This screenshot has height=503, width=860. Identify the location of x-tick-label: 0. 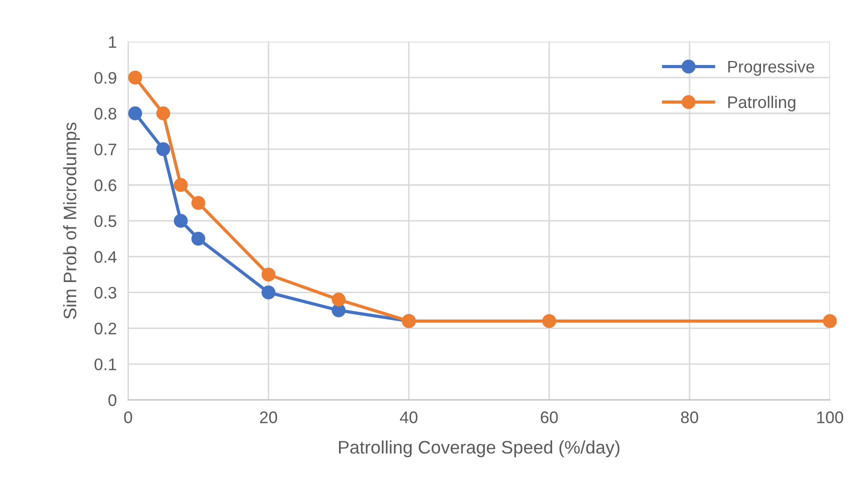
(128, 417).